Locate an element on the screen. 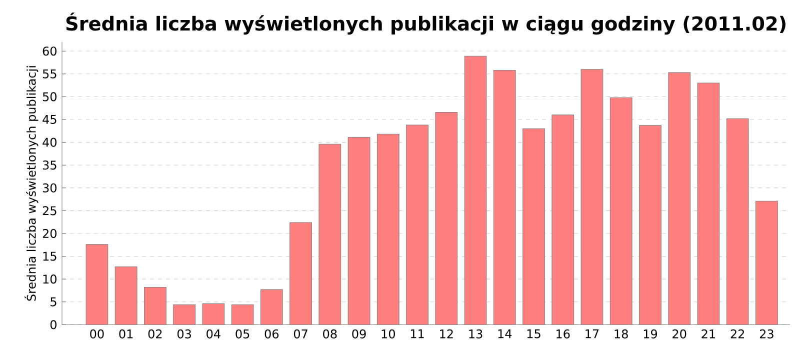 The image size is (800, 350). x-tick-label: 09 is located at coordinates (359, 333).